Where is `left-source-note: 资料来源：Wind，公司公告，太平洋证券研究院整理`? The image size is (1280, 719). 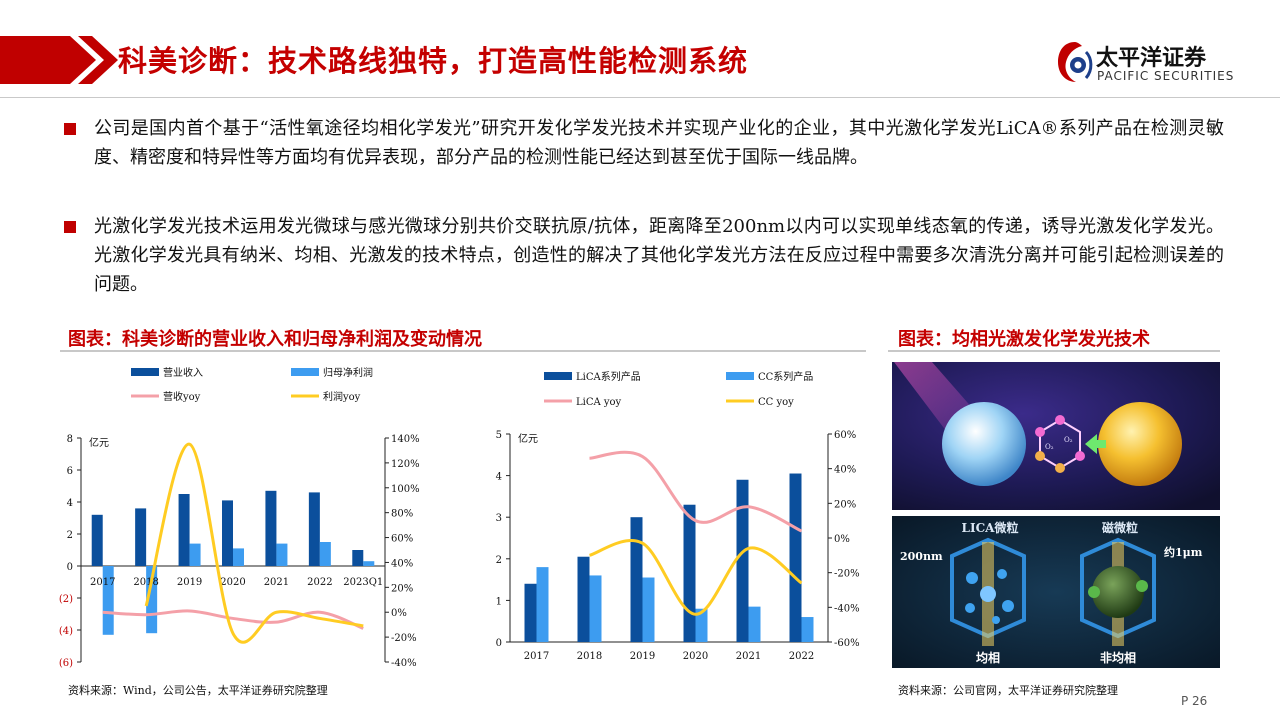 left-source-note: 资料来源：Wind，公司公告，太平洋证券研究院整理 is located at coordinates (198, 690).